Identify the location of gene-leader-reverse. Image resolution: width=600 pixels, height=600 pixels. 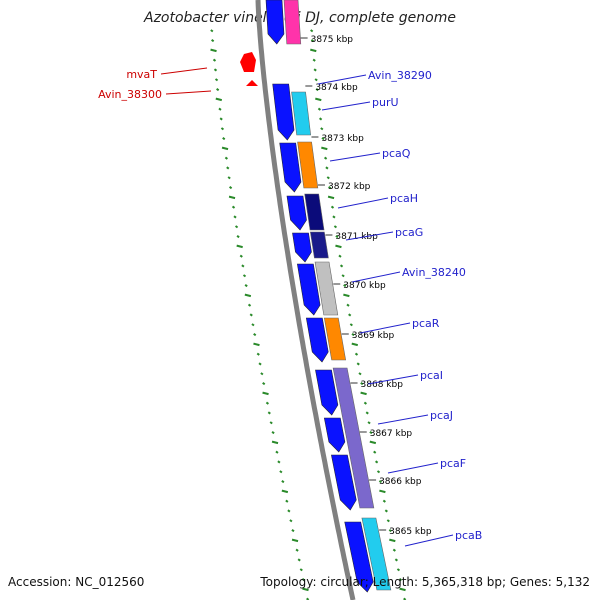
(184, 71).